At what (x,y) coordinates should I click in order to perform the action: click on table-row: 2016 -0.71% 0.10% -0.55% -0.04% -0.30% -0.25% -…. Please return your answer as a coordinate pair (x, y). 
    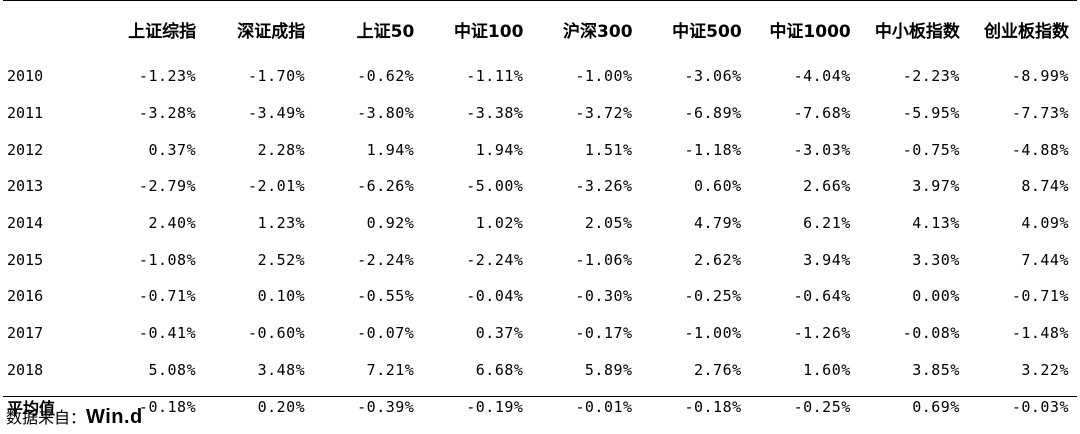
    Looking at the image, I should click on (540, 296).